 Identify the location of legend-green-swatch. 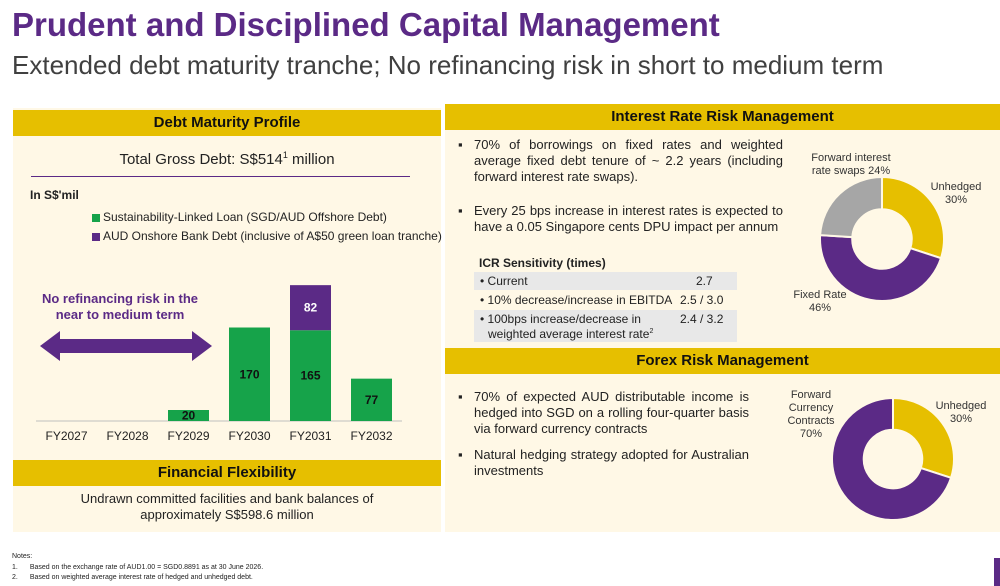
(96, 217).